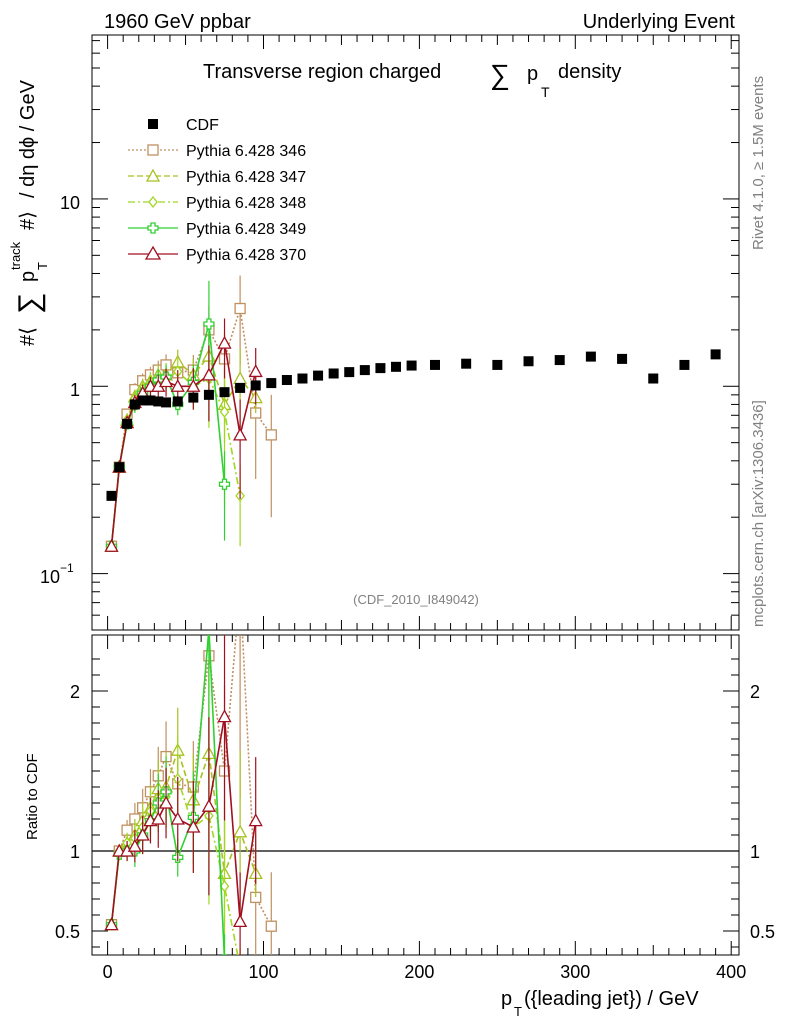 This screenshot has height=1024, width=786. I want to click on xtick-label: 100, so click(263, 972).